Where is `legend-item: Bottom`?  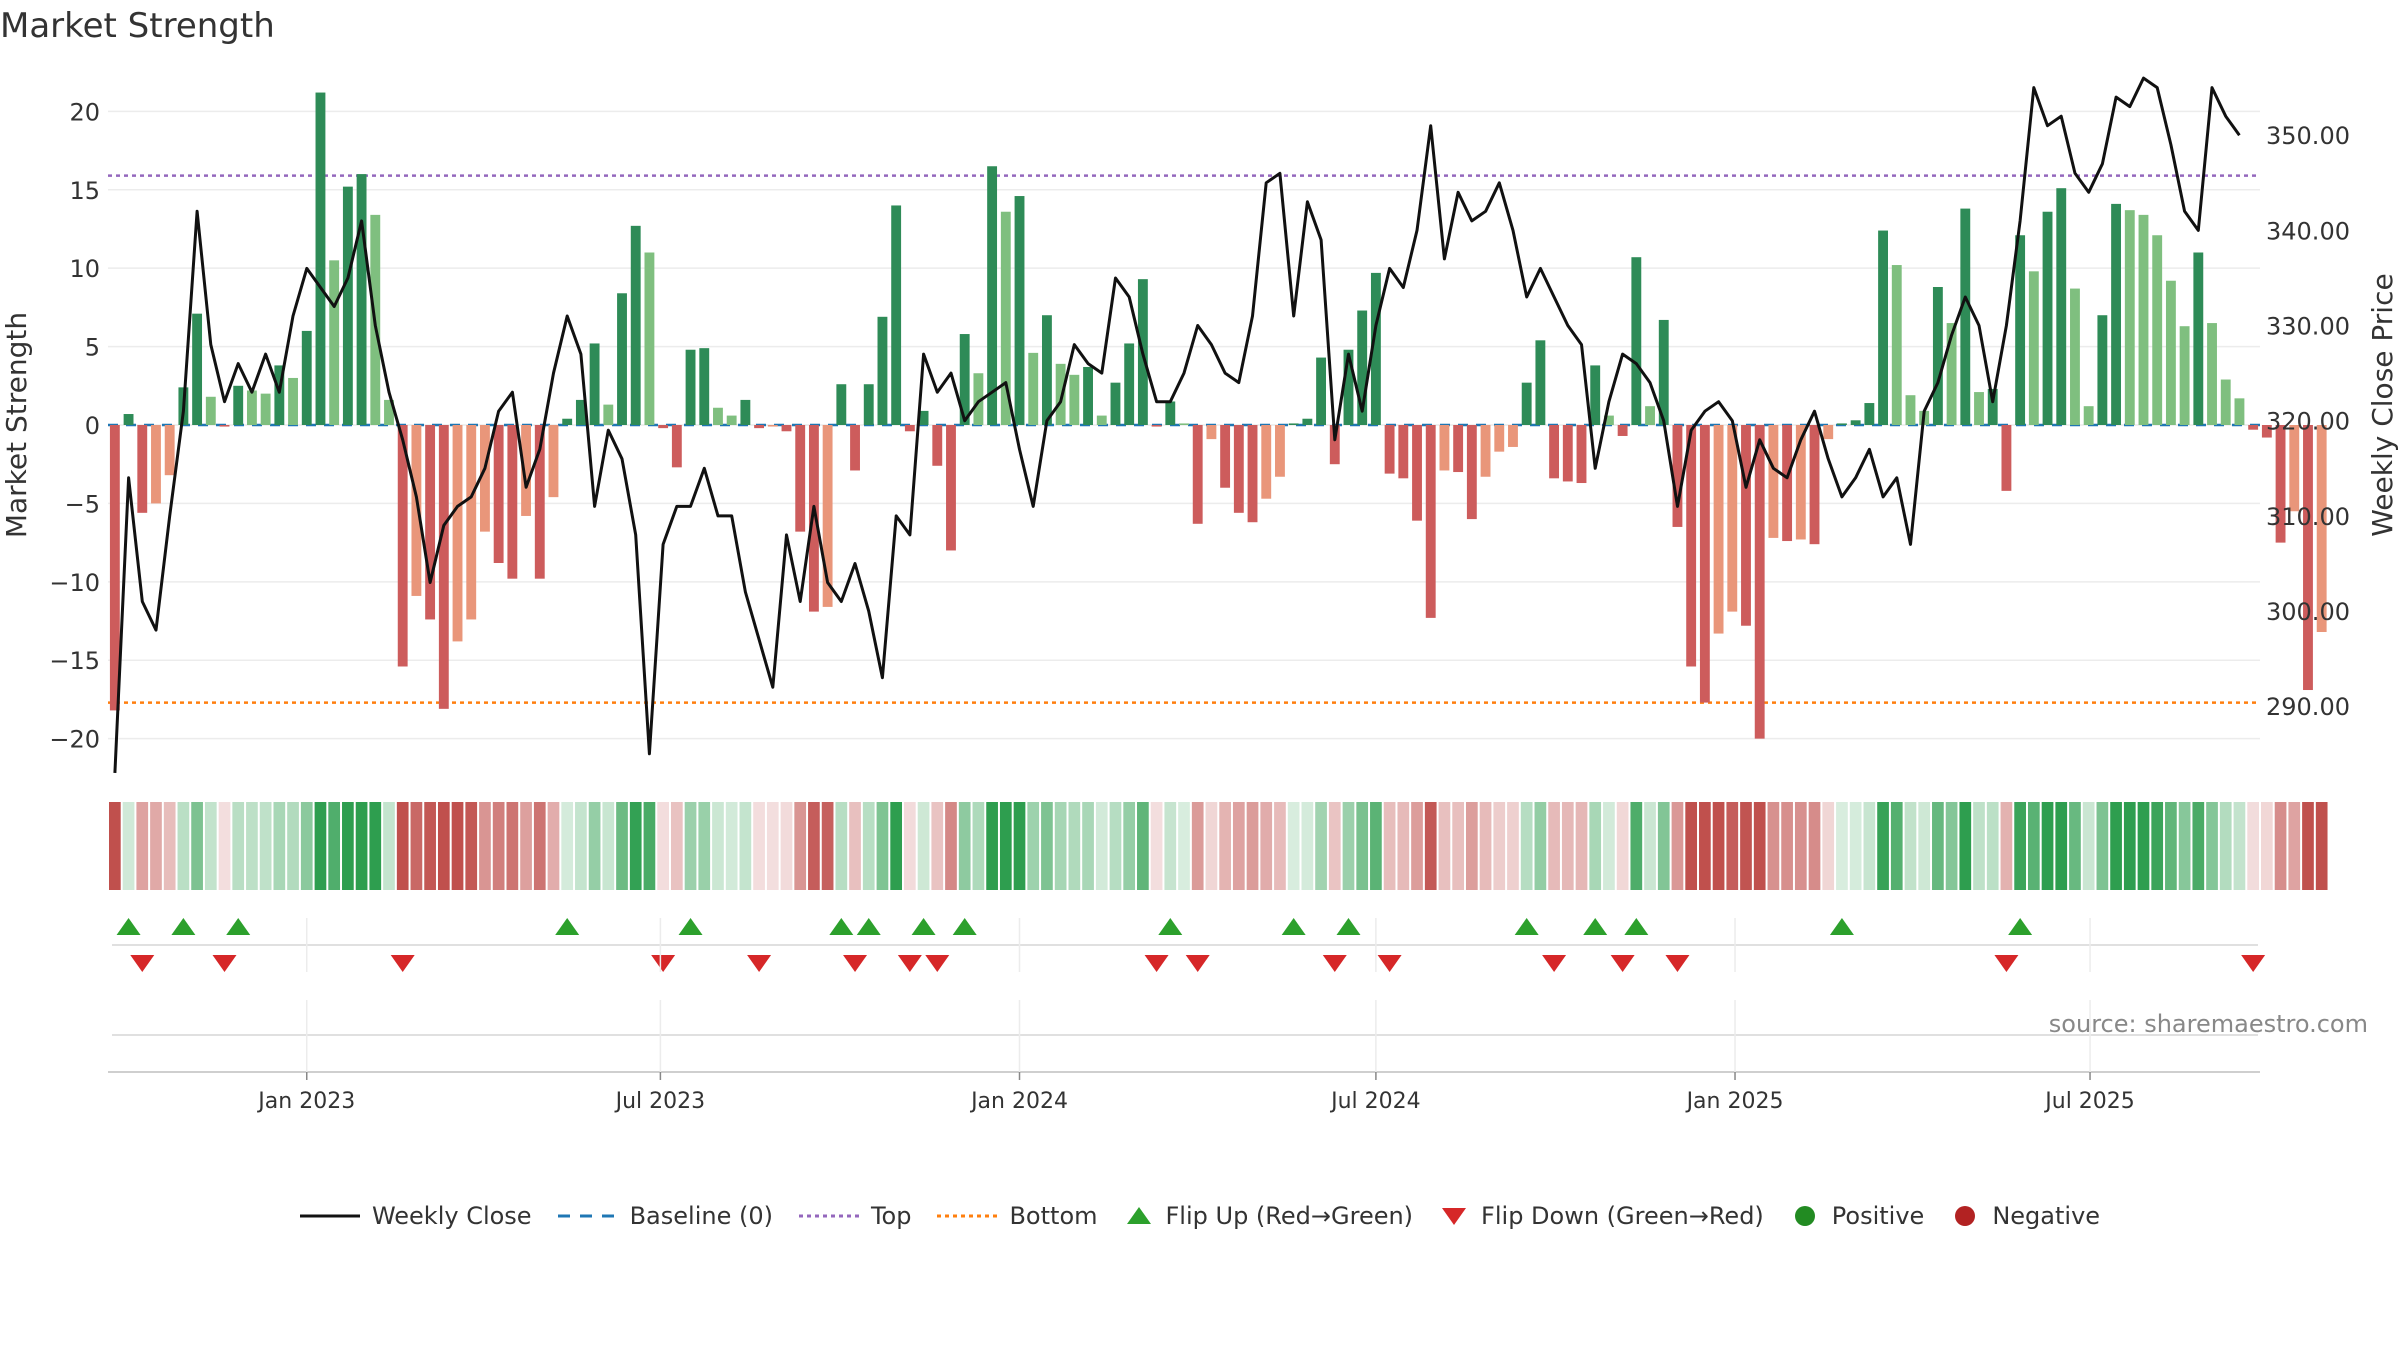
legend-item: Bottom is located at coordinates (1017, 1216).